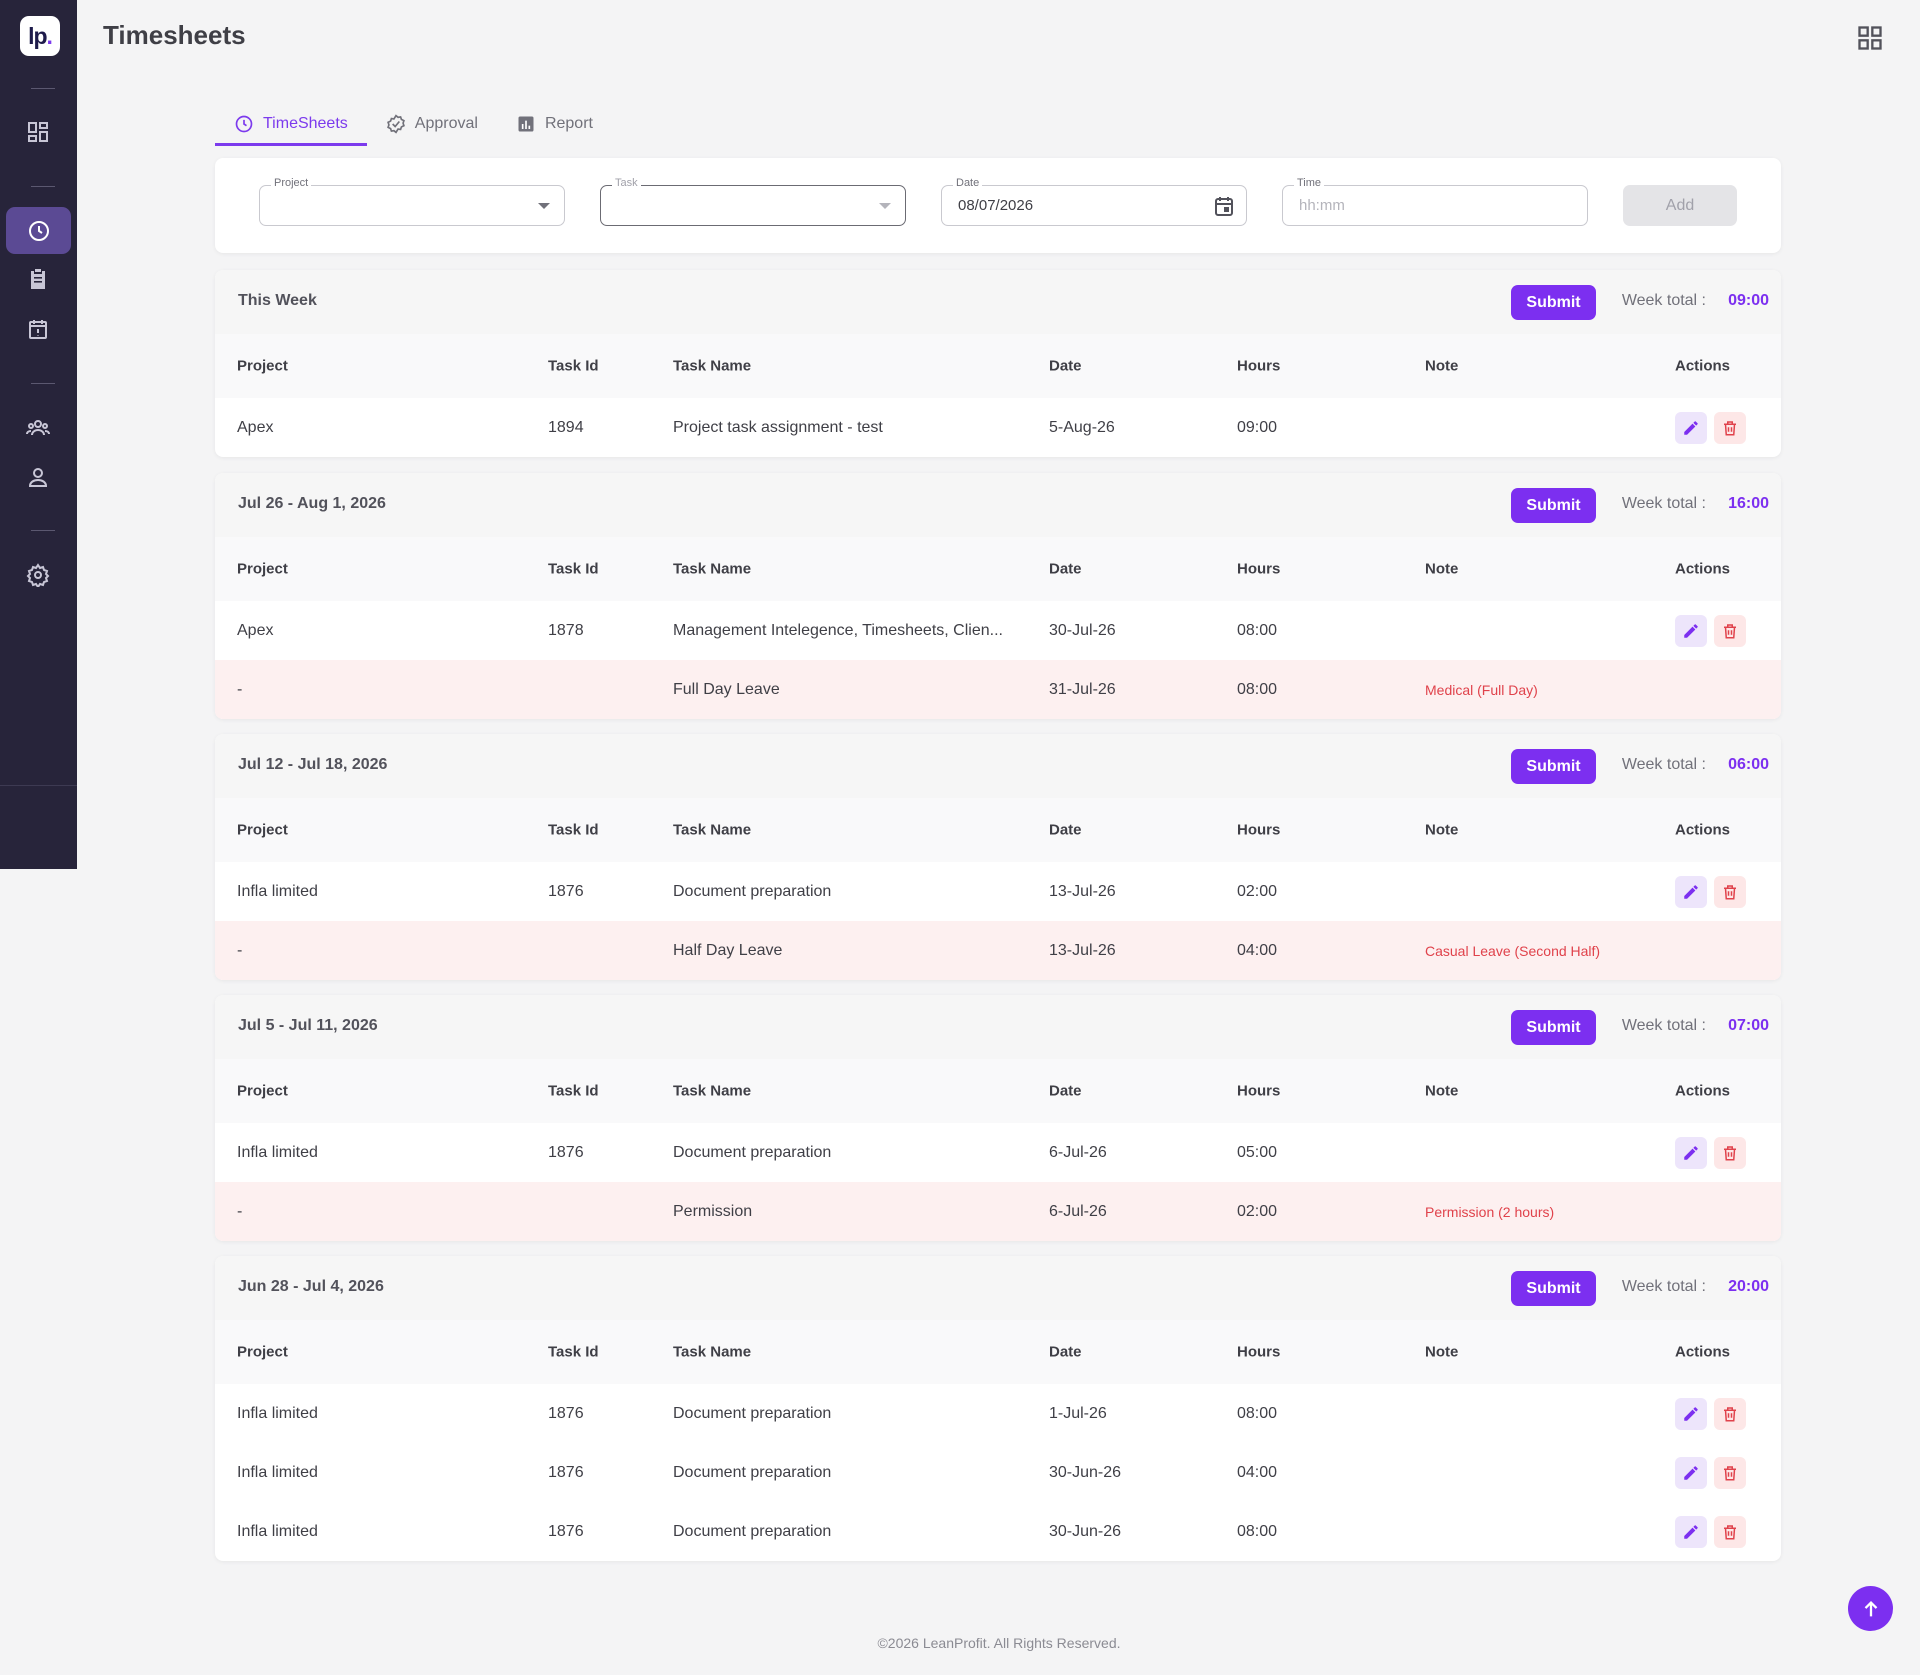 The height and width of the screenshot is (1675, 1920). I want to click on cell-hours: 05:00, so click(1257, 1152).